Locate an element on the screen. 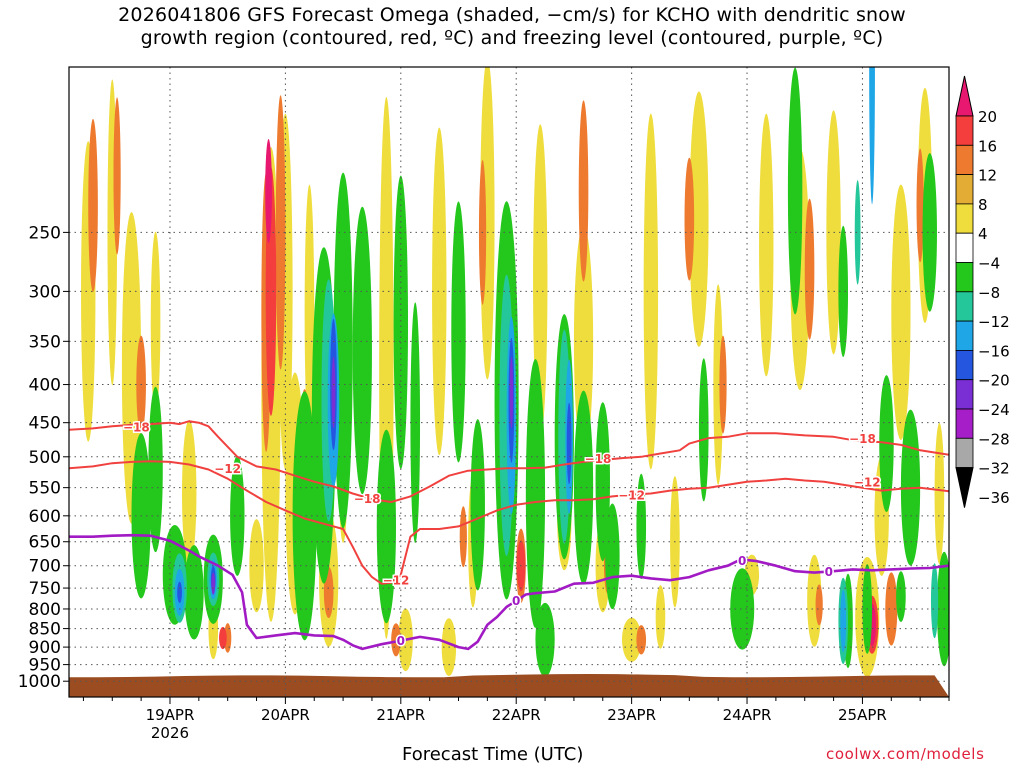 Image resolution: width=1024 pixels, height=768 pixels. y-tick-label-950: 950 is located at coordinates (45, 666).